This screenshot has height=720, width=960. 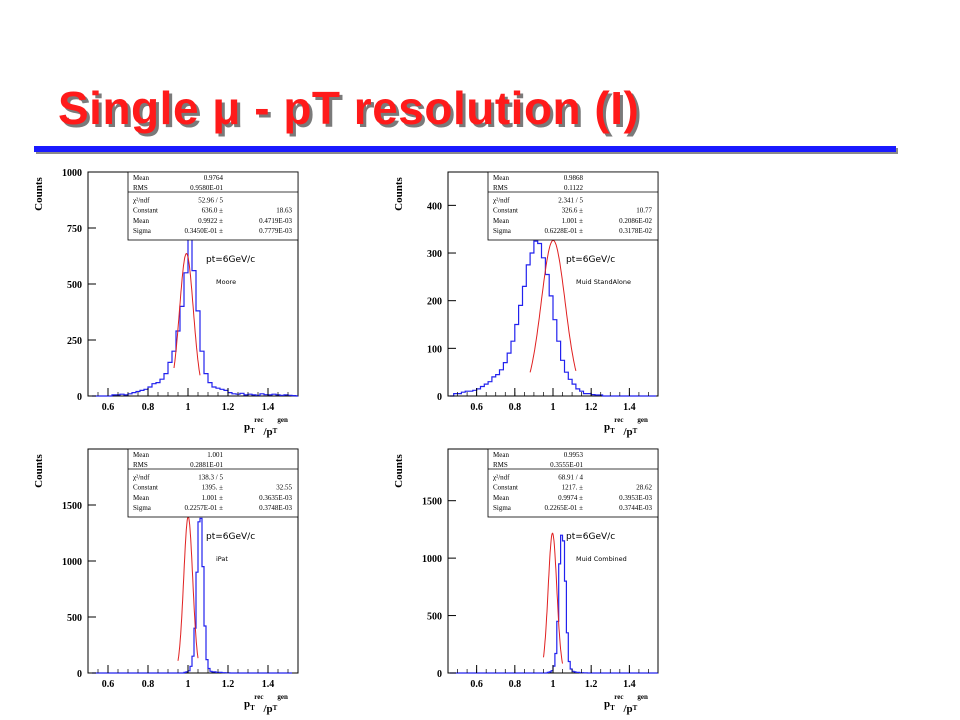 I want to click on stats-error: 0.3953E-03, so click(x=635, y=498).